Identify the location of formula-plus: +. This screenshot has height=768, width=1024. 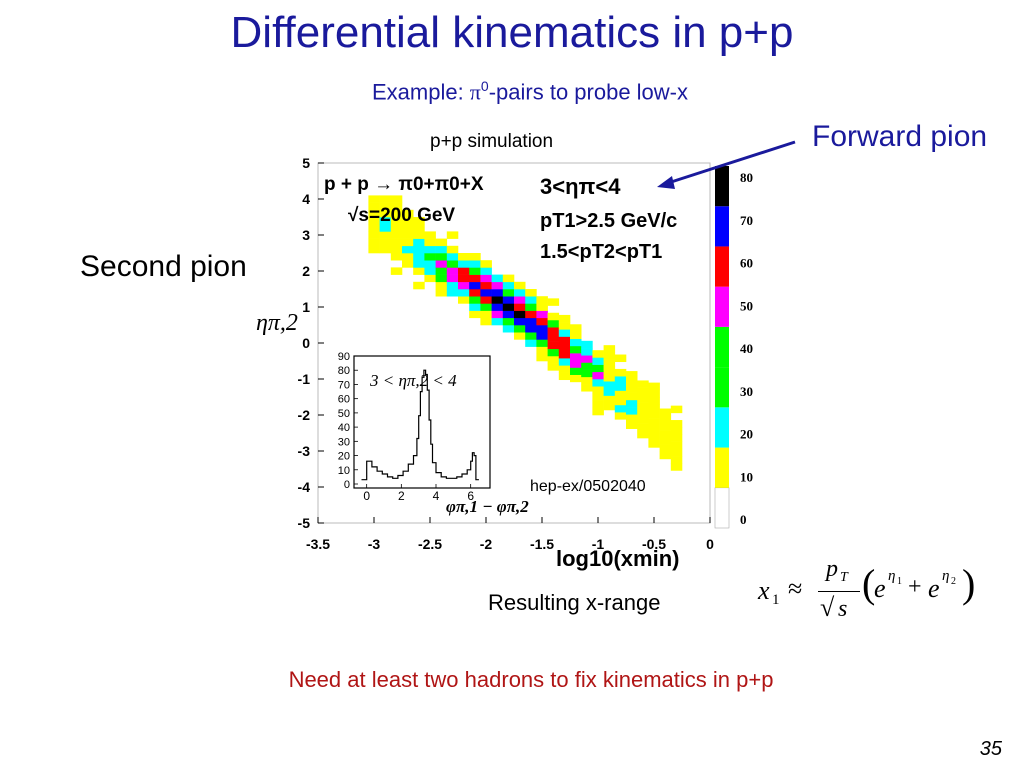
(915, 587).